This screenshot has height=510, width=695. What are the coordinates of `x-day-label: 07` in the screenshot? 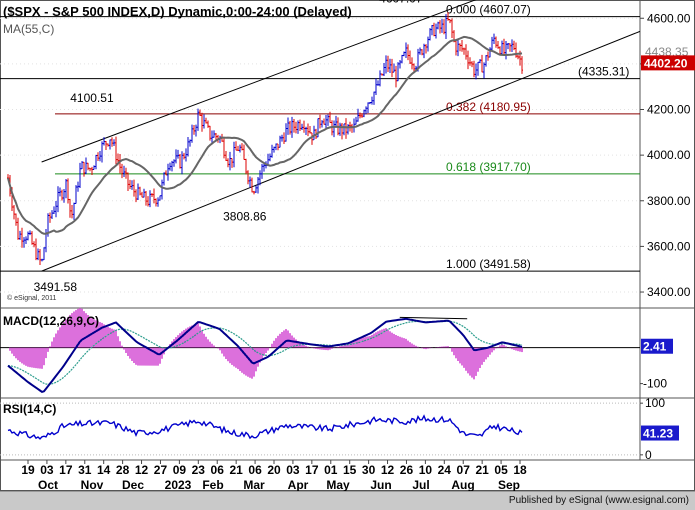 It's located at (464, 470).